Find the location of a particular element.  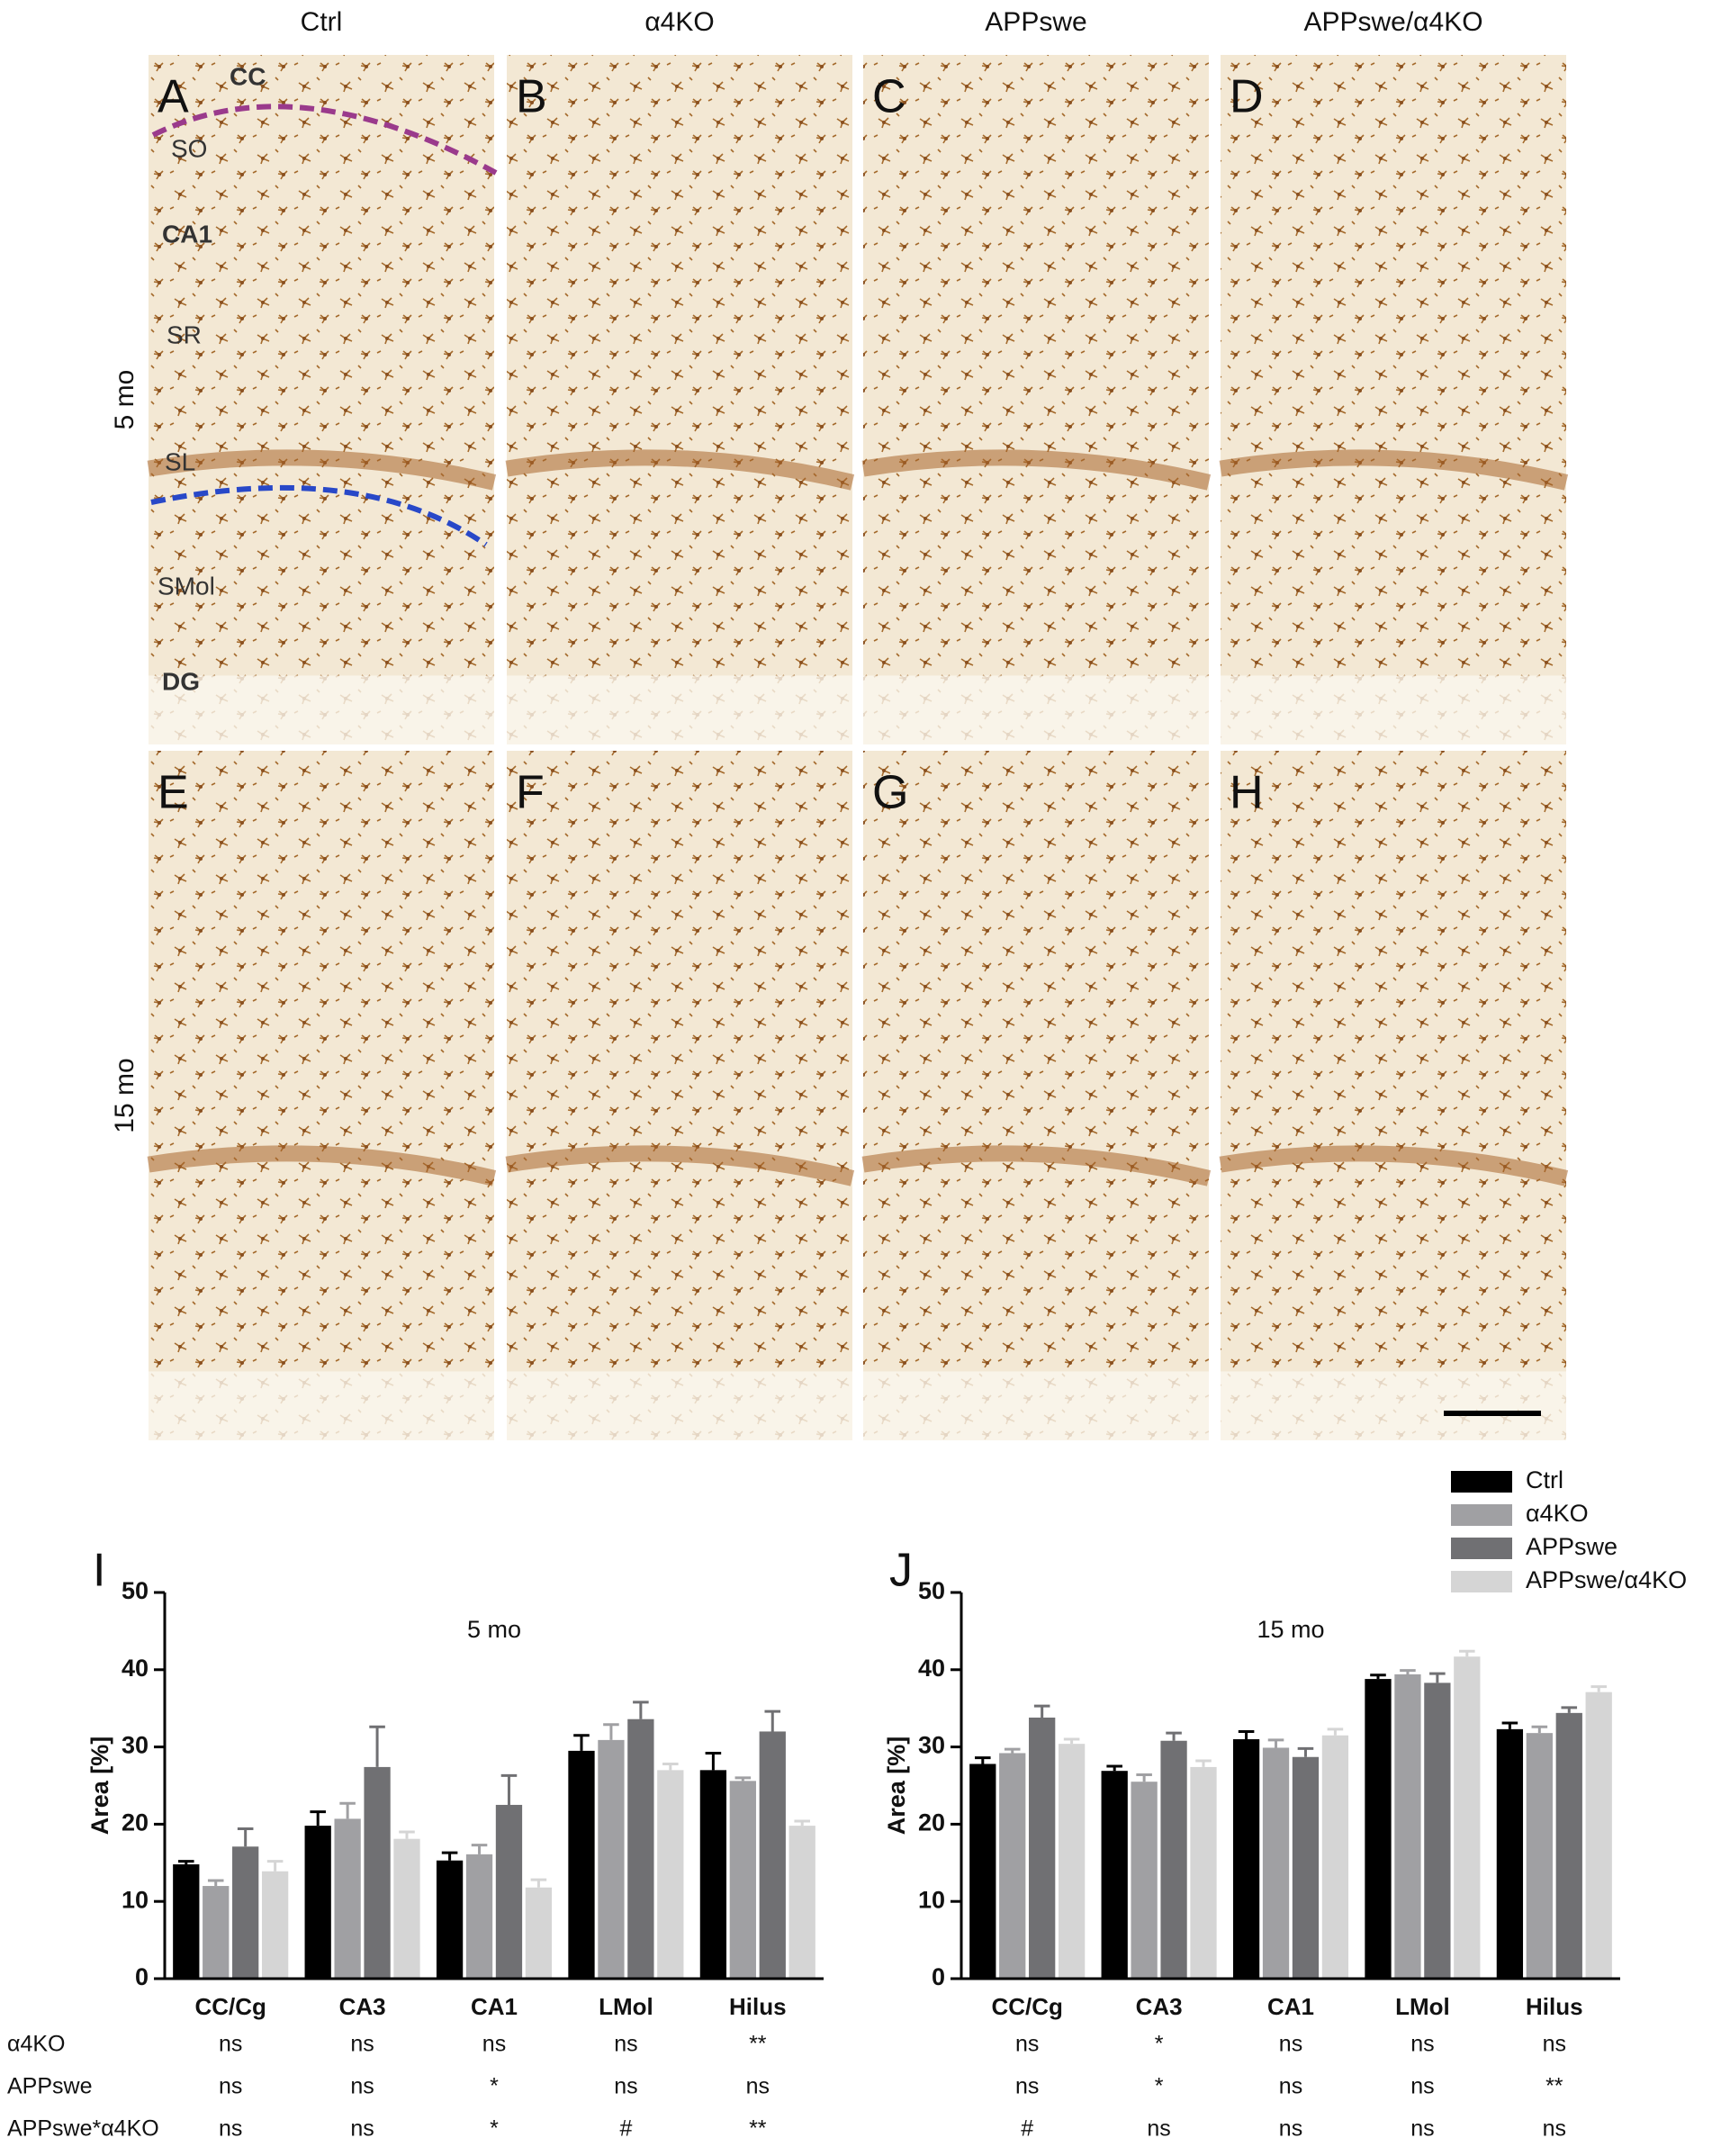

column-header: Ctrl is located at coordinates (322, 22).